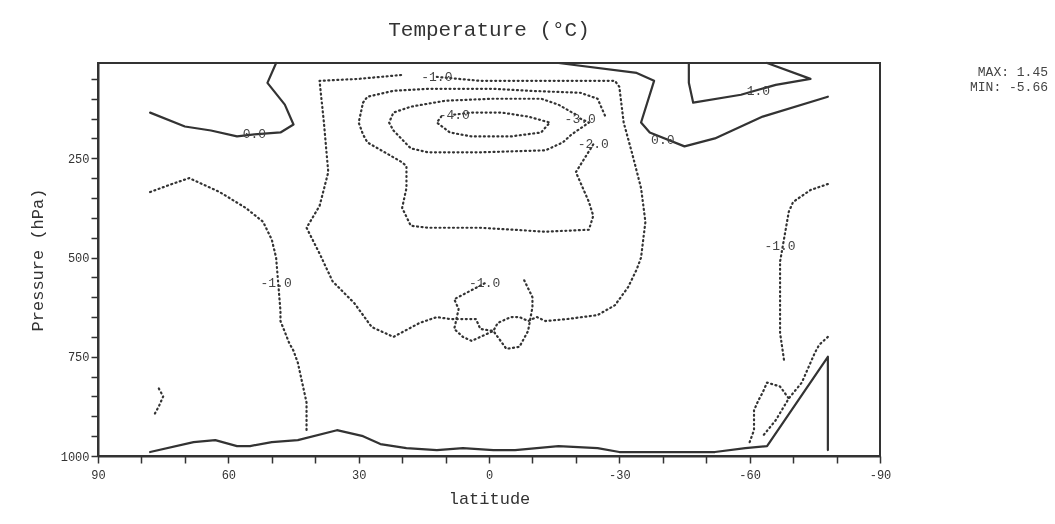 This screenshot has width=1055, height=524. Describe the element at coordinates (880, 475) in the screenshot. I see `x-tick-label: -90` at that location.